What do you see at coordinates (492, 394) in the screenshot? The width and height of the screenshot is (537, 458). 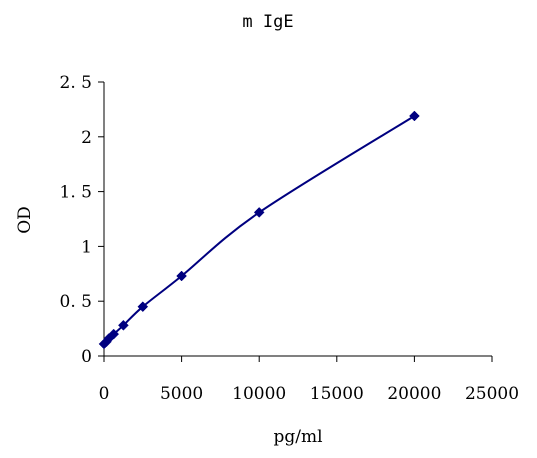 I see `x-tick-label: 25000` at bounding box center [492, 394].